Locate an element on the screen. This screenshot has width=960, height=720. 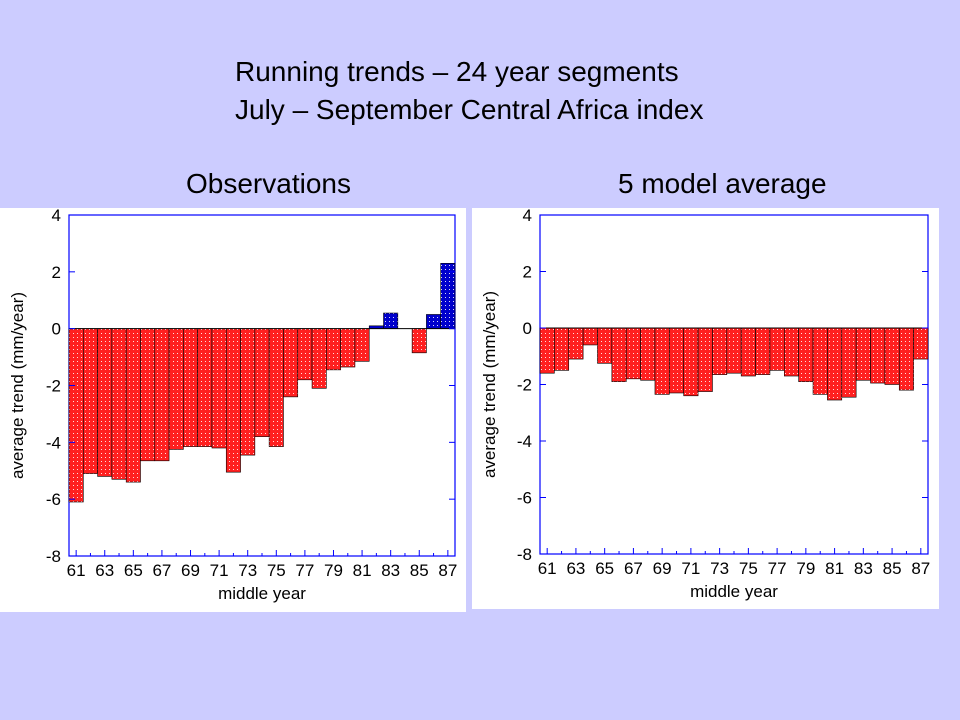
x-tick-label: 83 is located at coordinates (863, 568).